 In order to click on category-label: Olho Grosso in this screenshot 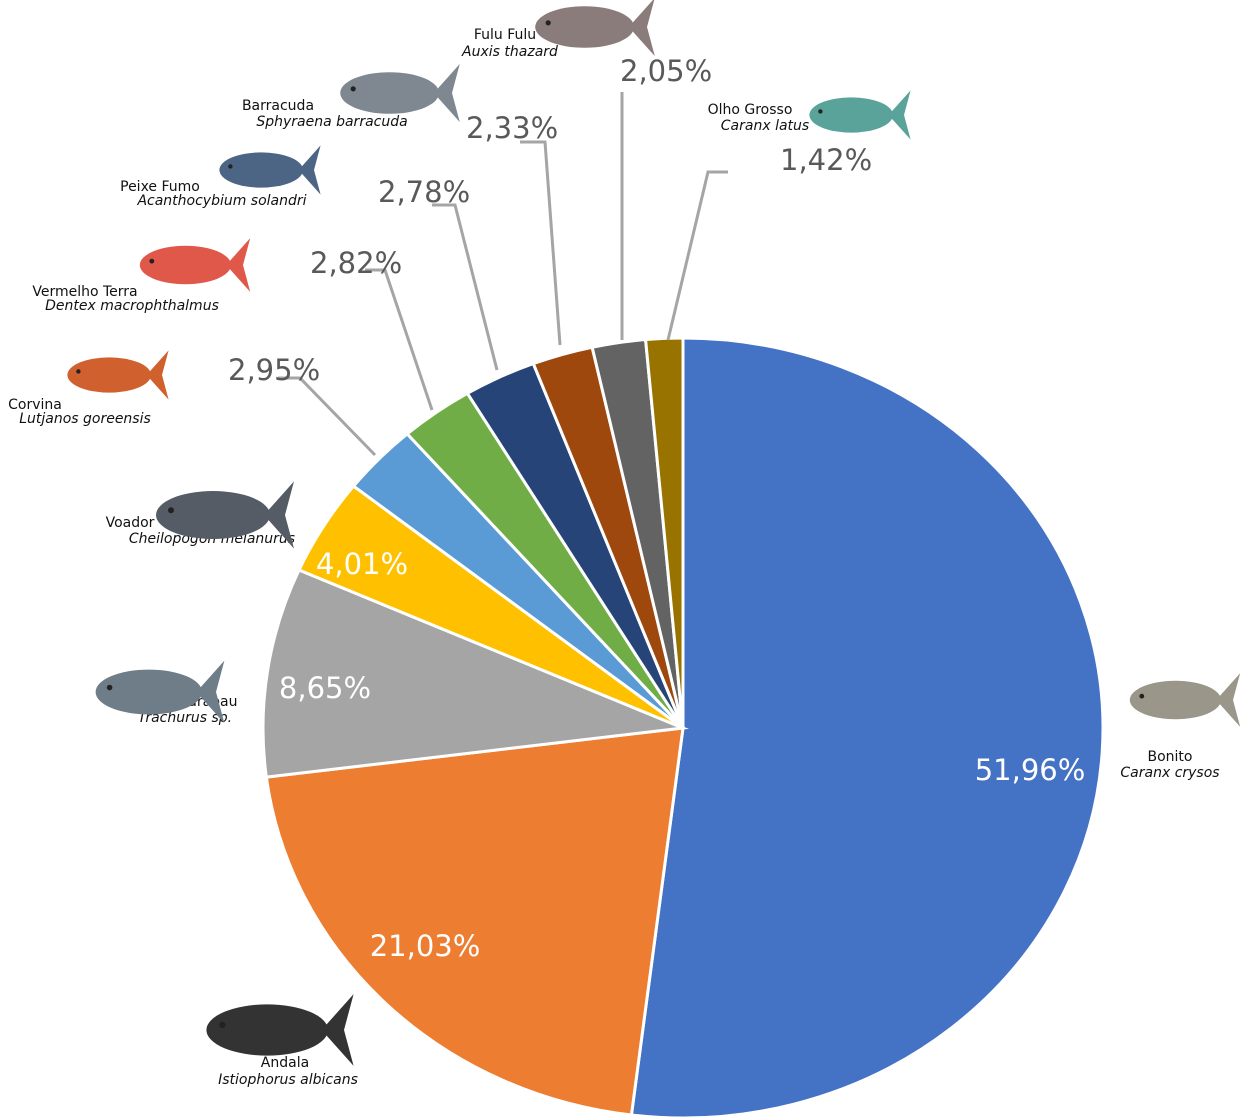, I will do `click(750, 110)`.